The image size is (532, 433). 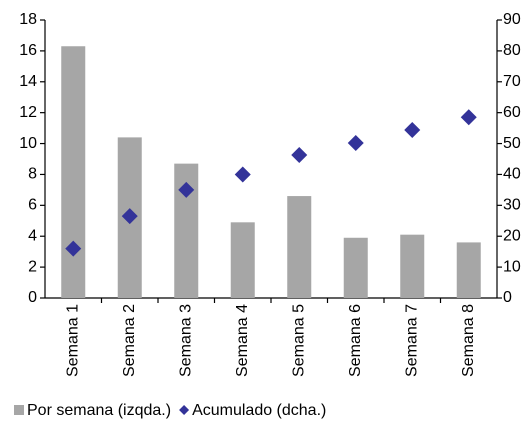 I want to click on y-tick-label: 4, so click(x=32, y=235).